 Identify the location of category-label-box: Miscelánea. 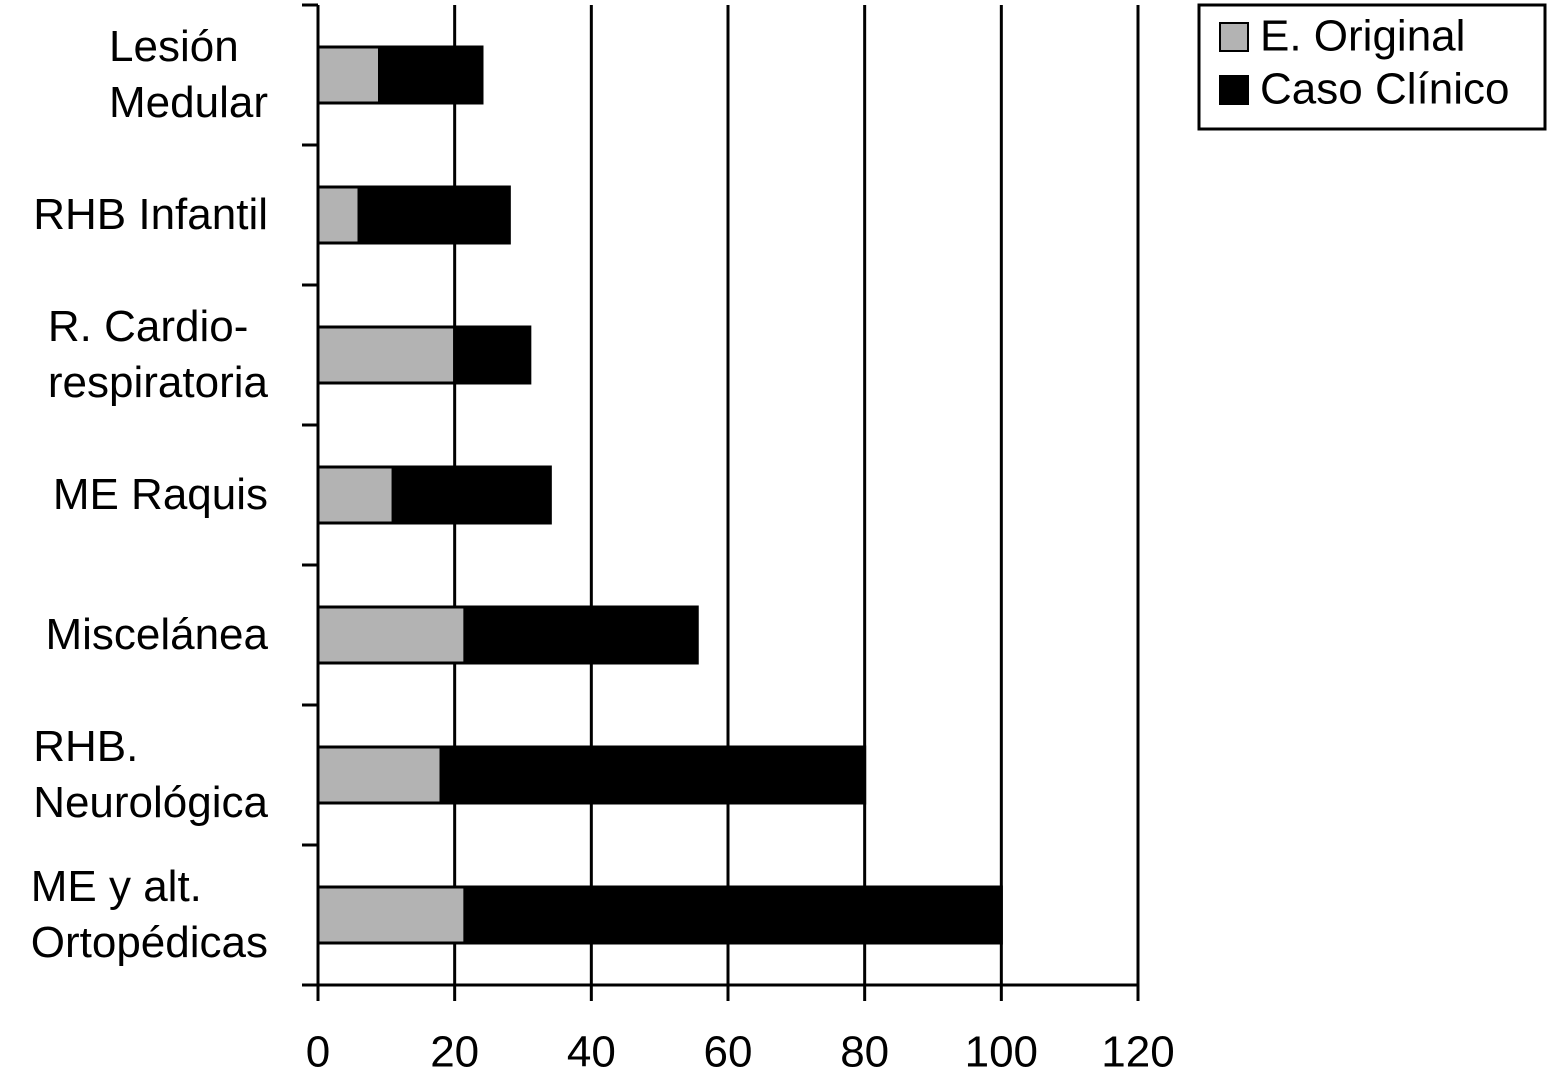
(134, 635).